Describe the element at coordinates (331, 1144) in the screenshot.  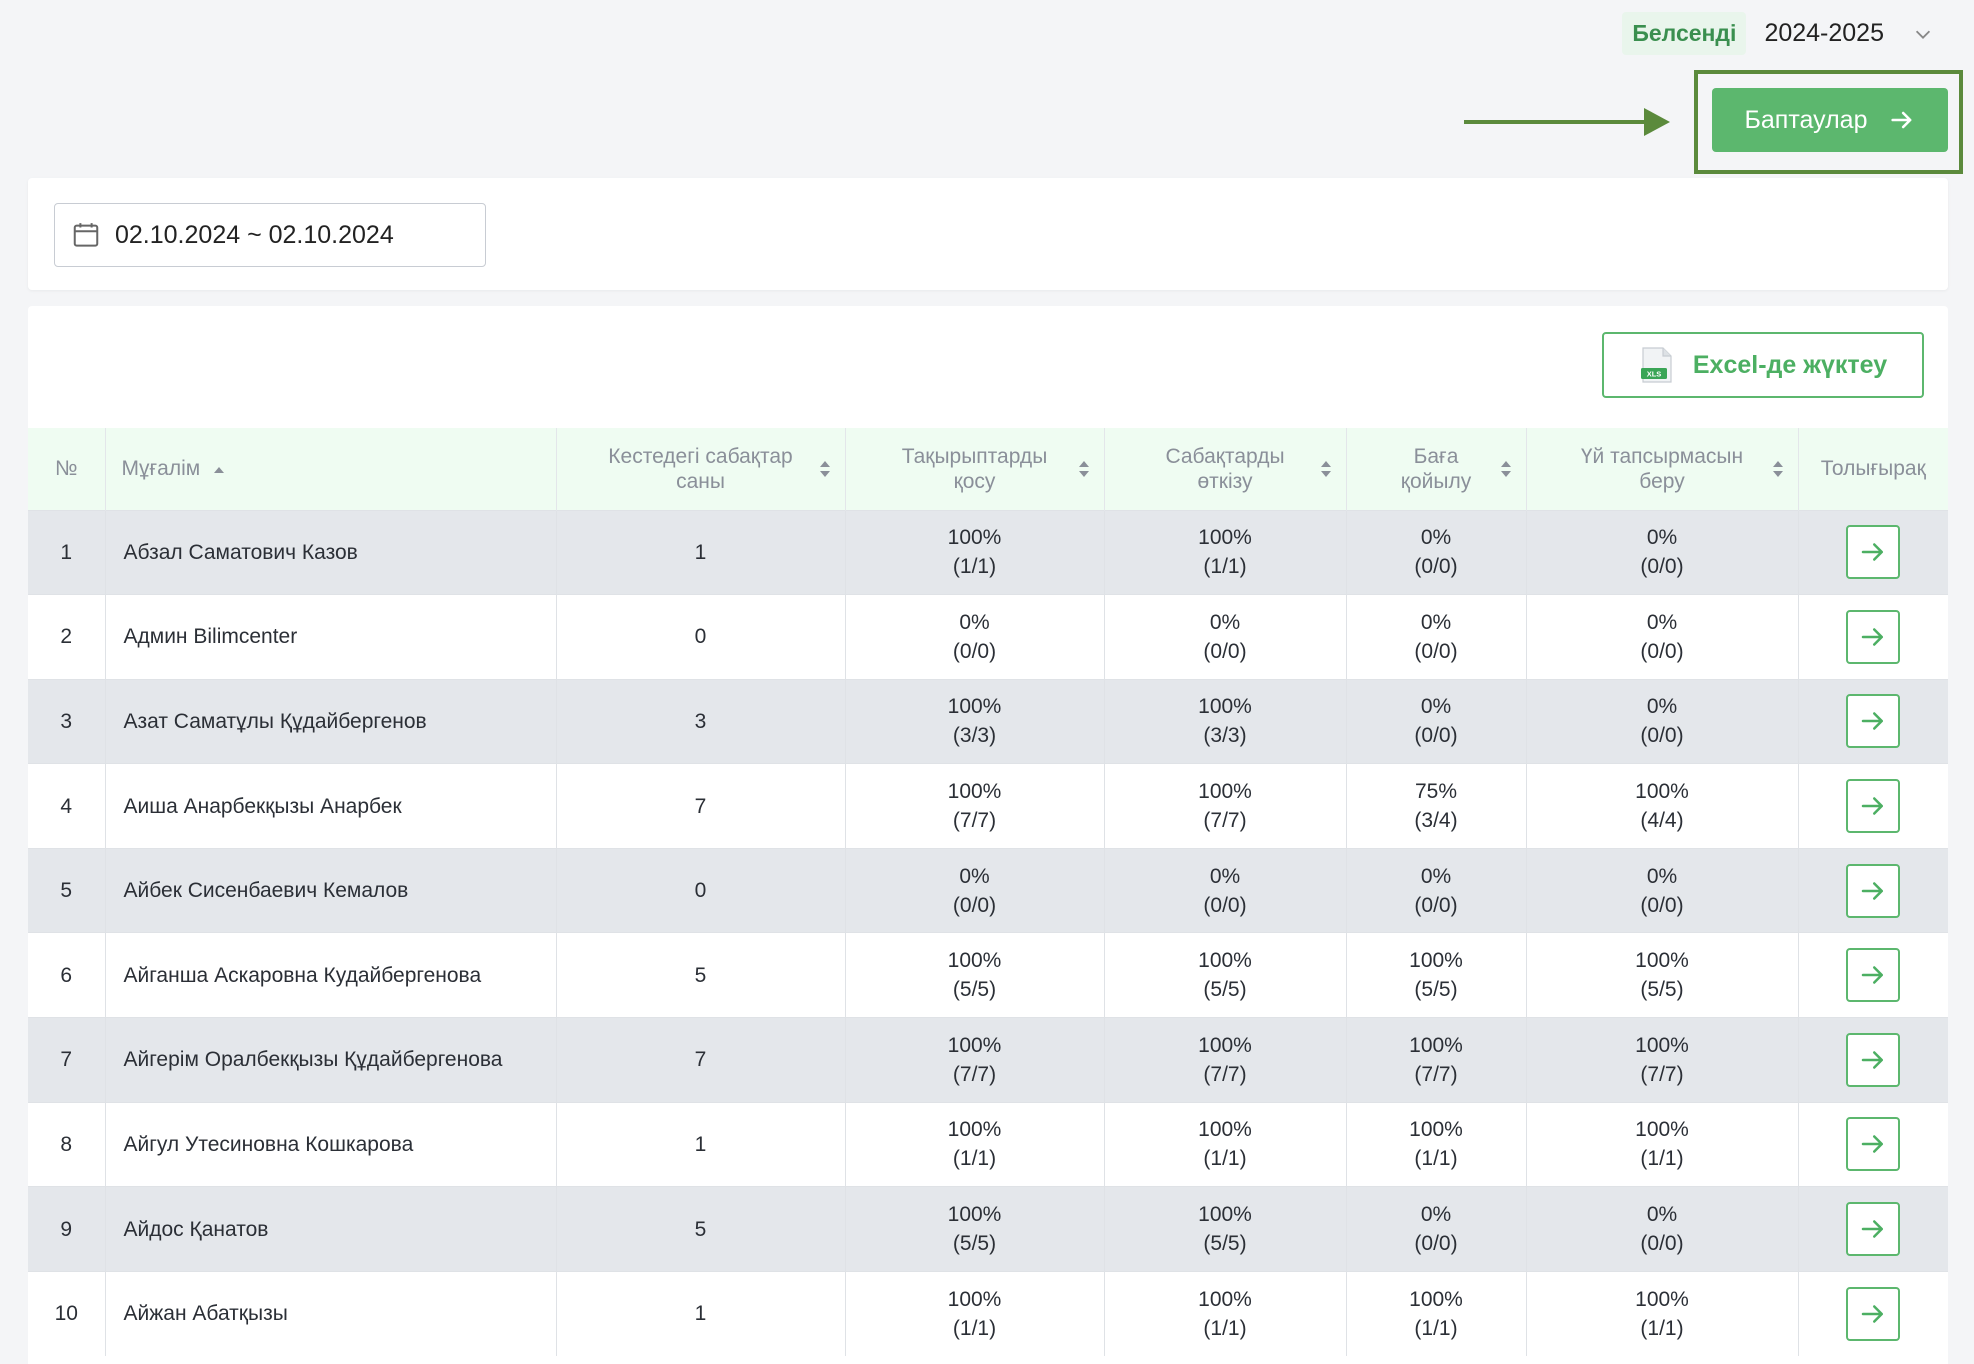
I see `cell-teacher-name: Айгул Утесиновна Кошкарова` at that location.